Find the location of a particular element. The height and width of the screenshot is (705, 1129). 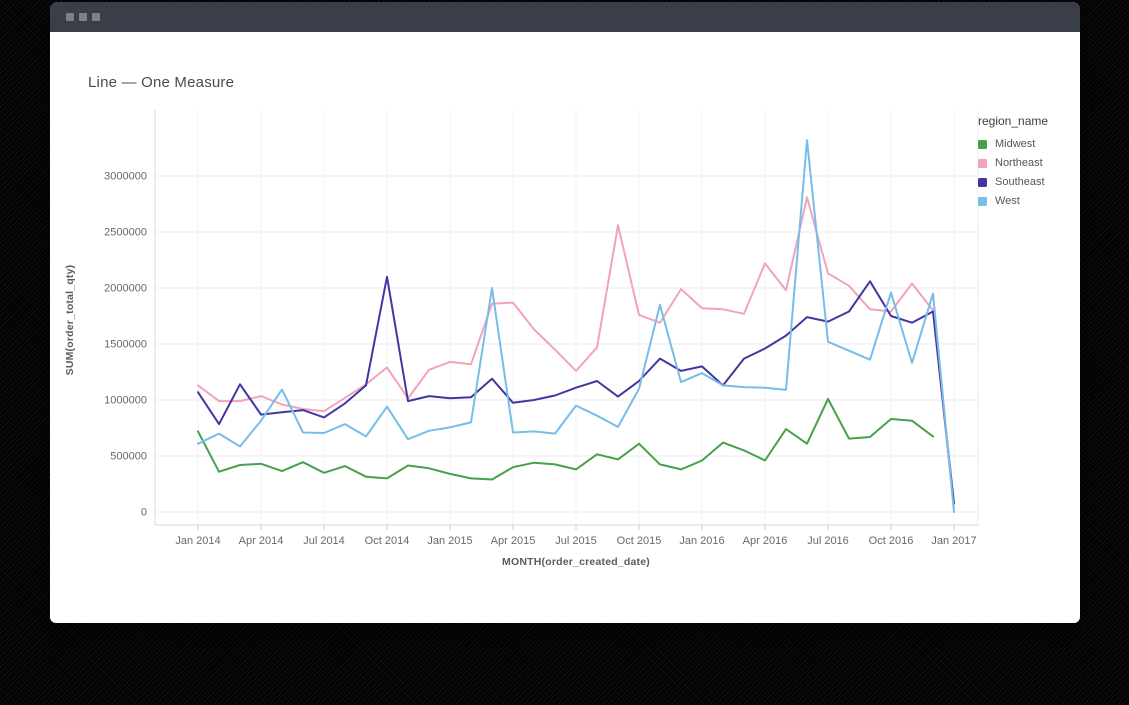

x-tick-label: Apr 2016 is located at coordinates (765, 541).